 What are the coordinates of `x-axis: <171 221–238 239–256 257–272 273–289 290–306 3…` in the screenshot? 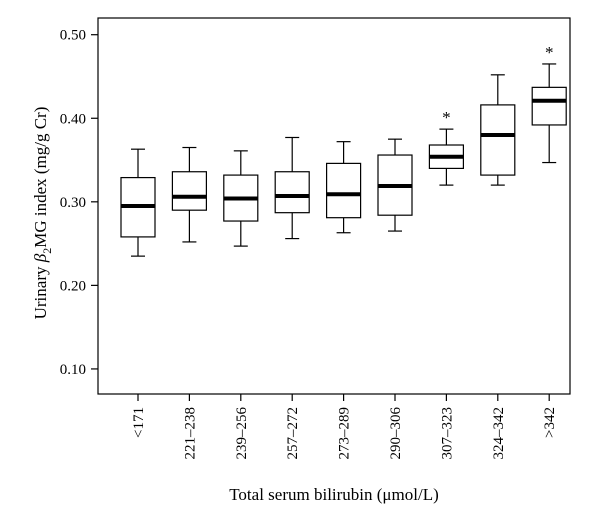 It's located at (344, 427).